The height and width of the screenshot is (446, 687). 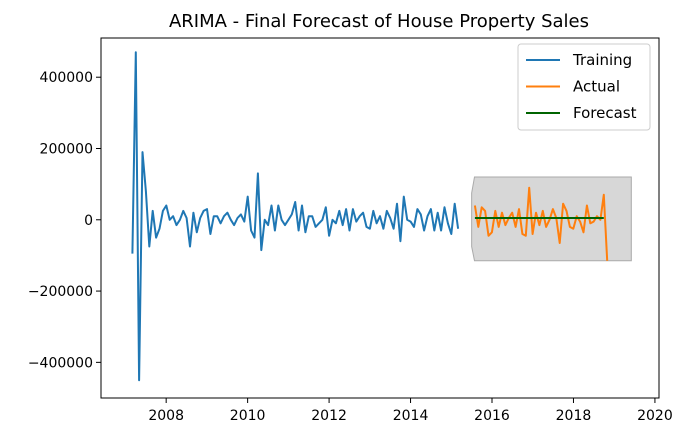 What do you see at coordinates (329, 416) in the screenshot?
I see `x-tick-label: 2012` at bounding box center [329, 416].